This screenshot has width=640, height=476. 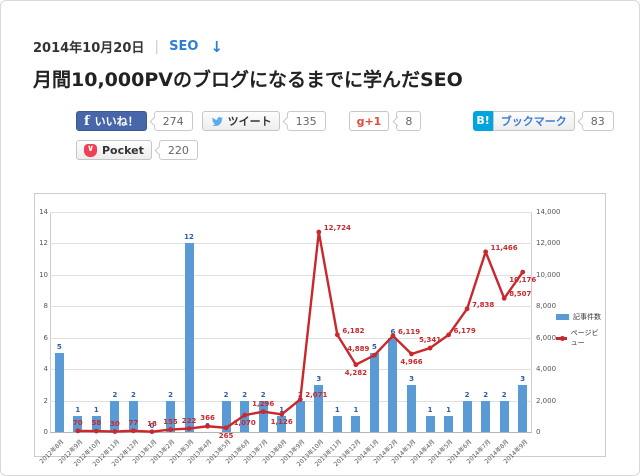 I want to click on y-axis-label-right: 2,000, so click(x=546, y=400).